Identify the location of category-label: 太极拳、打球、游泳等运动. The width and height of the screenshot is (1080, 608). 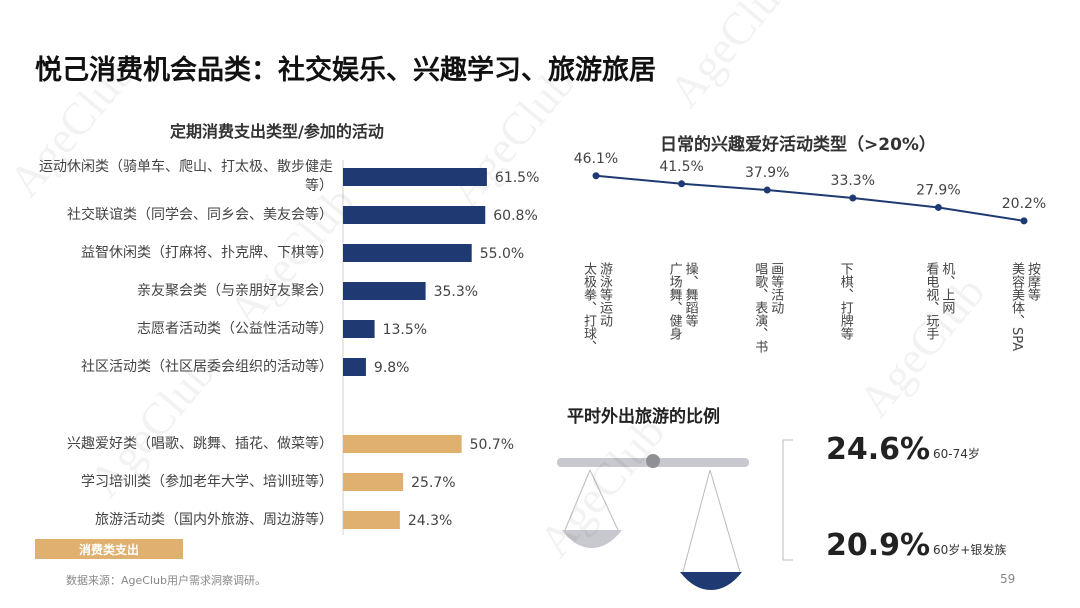
(596, 307).